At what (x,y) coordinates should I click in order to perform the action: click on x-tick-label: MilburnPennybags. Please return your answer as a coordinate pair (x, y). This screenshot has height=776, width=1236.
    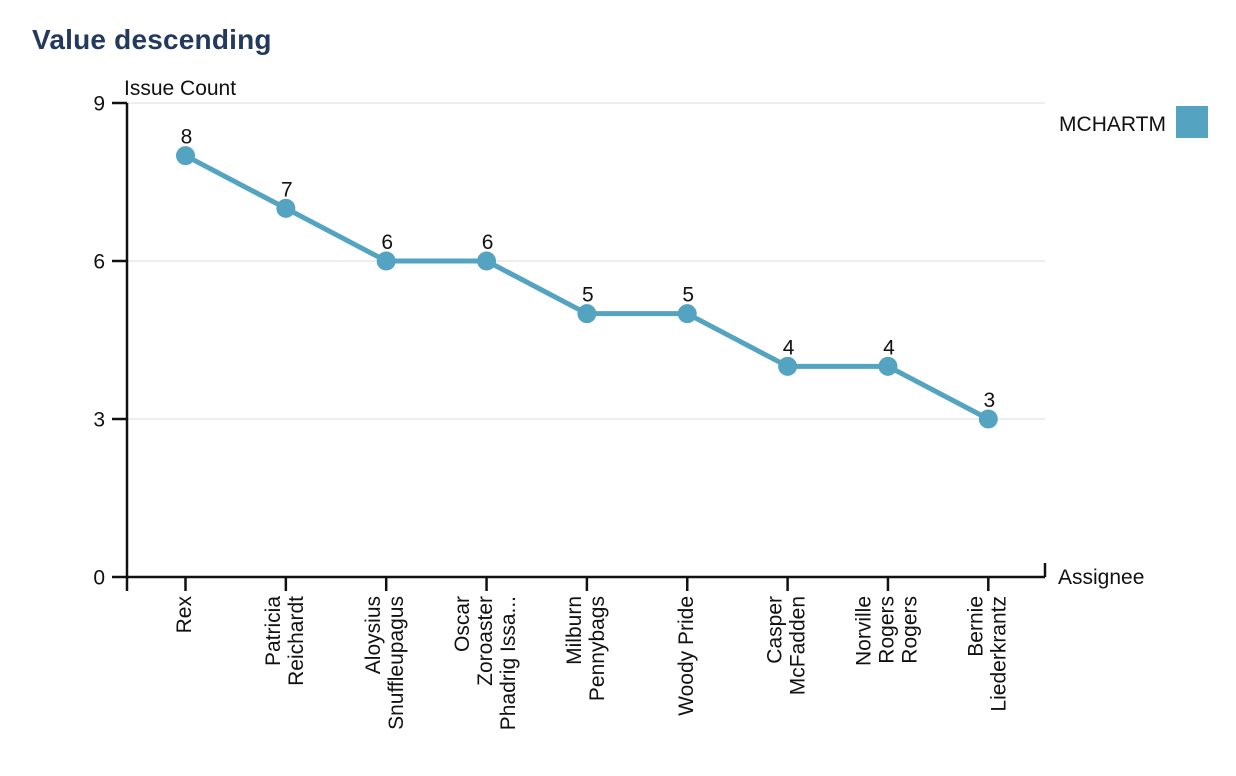
    Looking at the image, I should click on (586, 648).